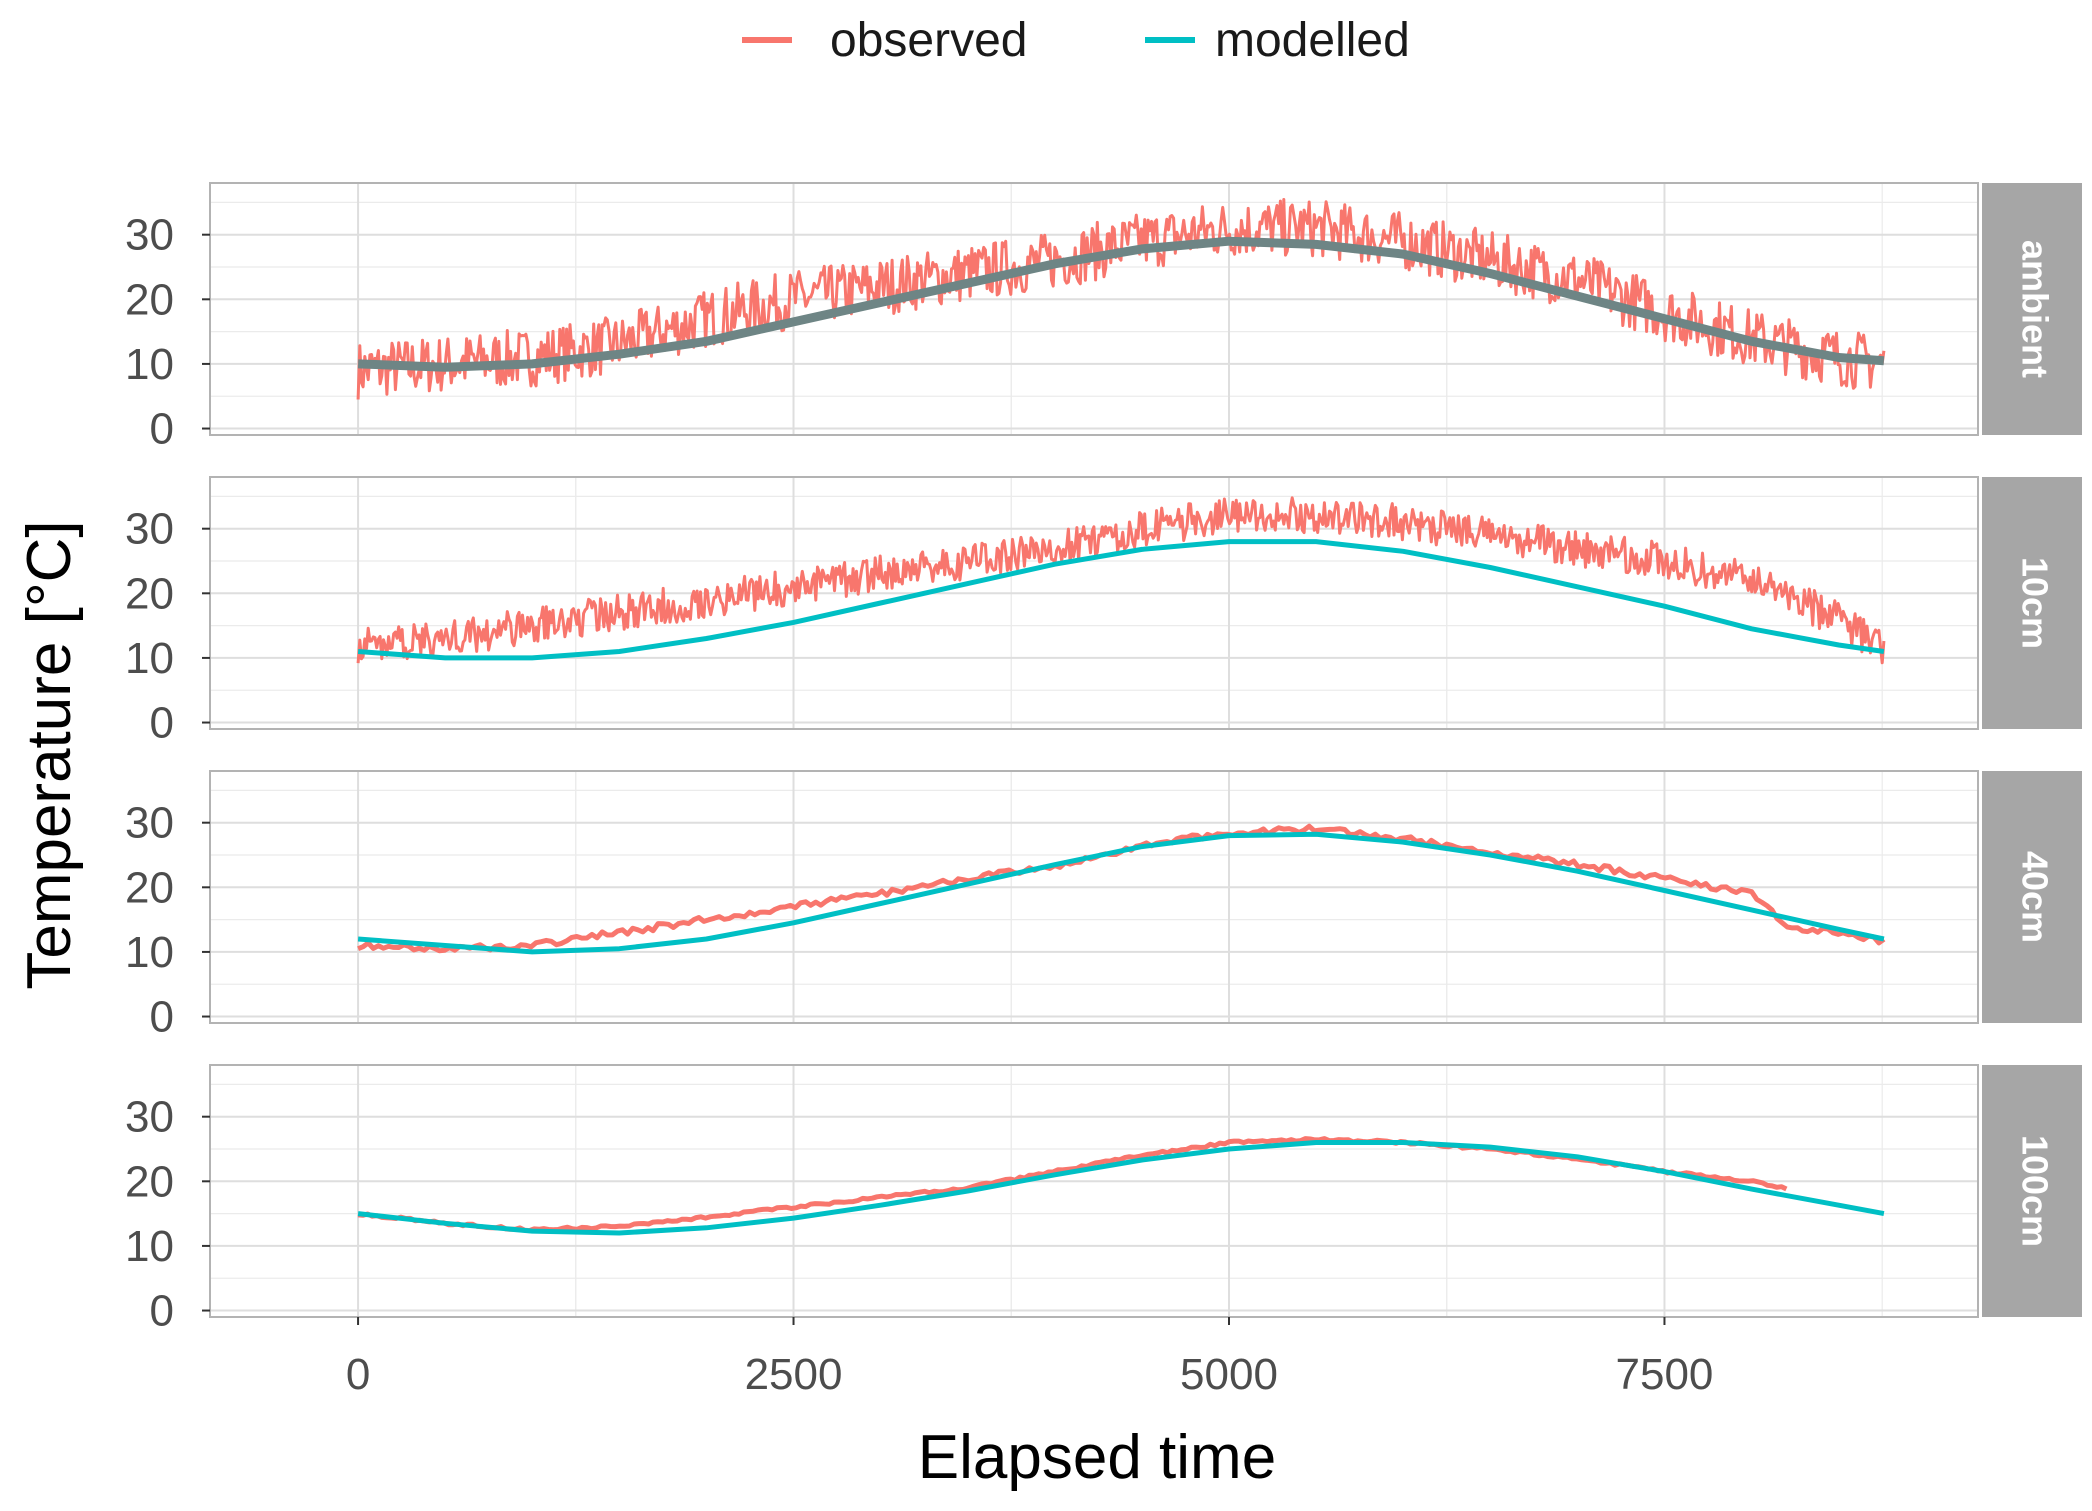 This screenshot has width=2092, height=1511. I want to click on series-modelled-40cm, so click(1121, 893).